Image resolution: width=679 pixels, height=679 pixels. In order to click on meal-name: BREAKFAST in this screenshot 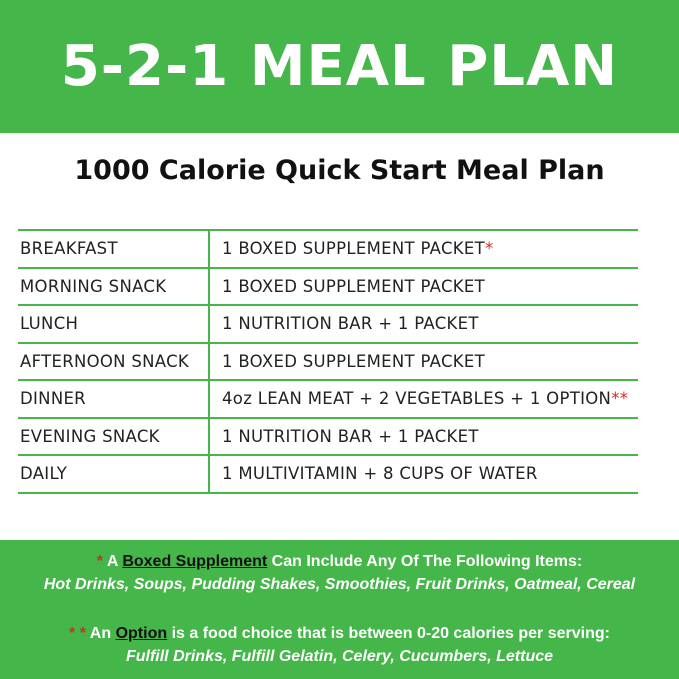, I will do `click(113, 249)`.